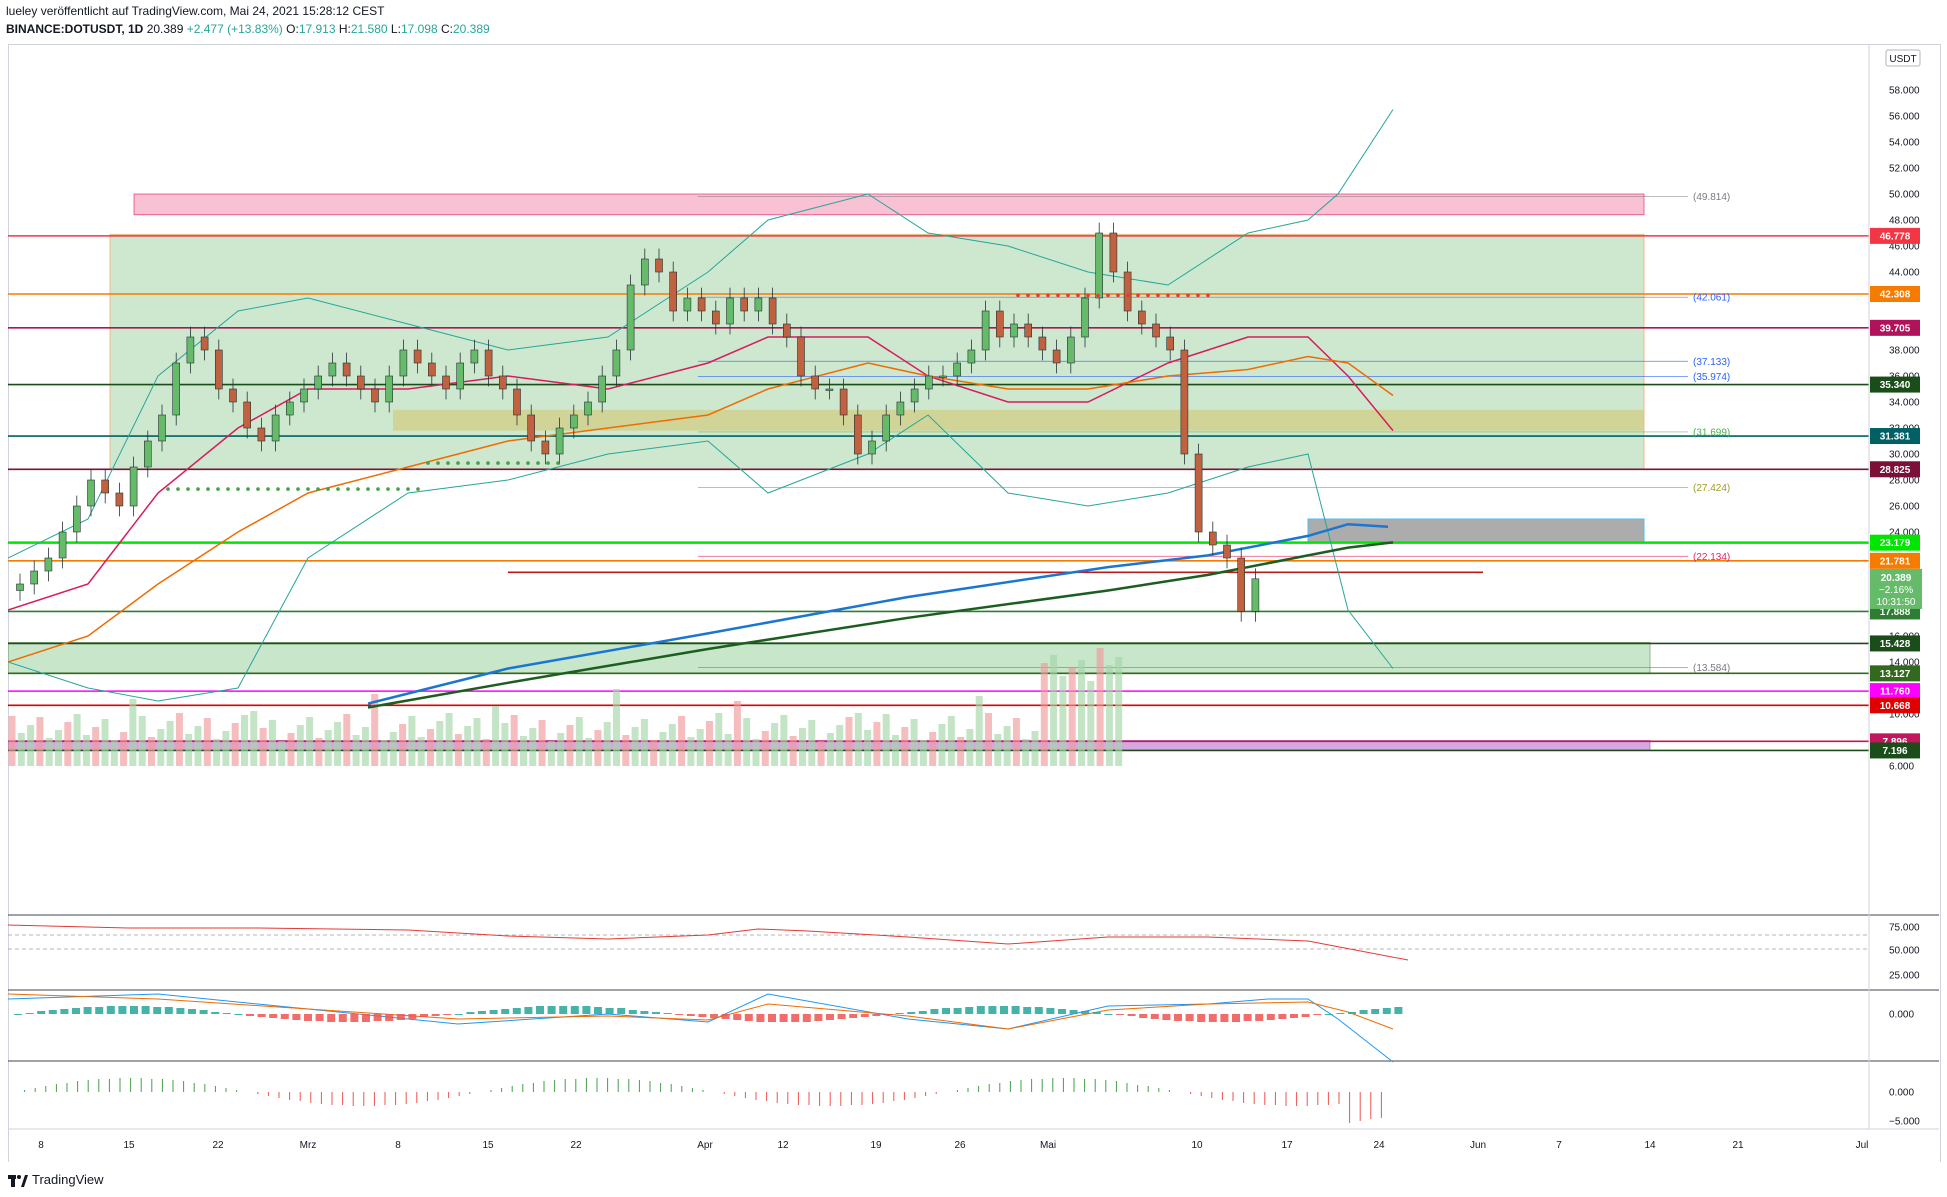 Image resolution: width=1947 pixels, height=1197 pixels. What do you see at coordinates (308, 1145) in the screenshot?
I see `time-tick: Mrz` at bounding box center [308, 1145].